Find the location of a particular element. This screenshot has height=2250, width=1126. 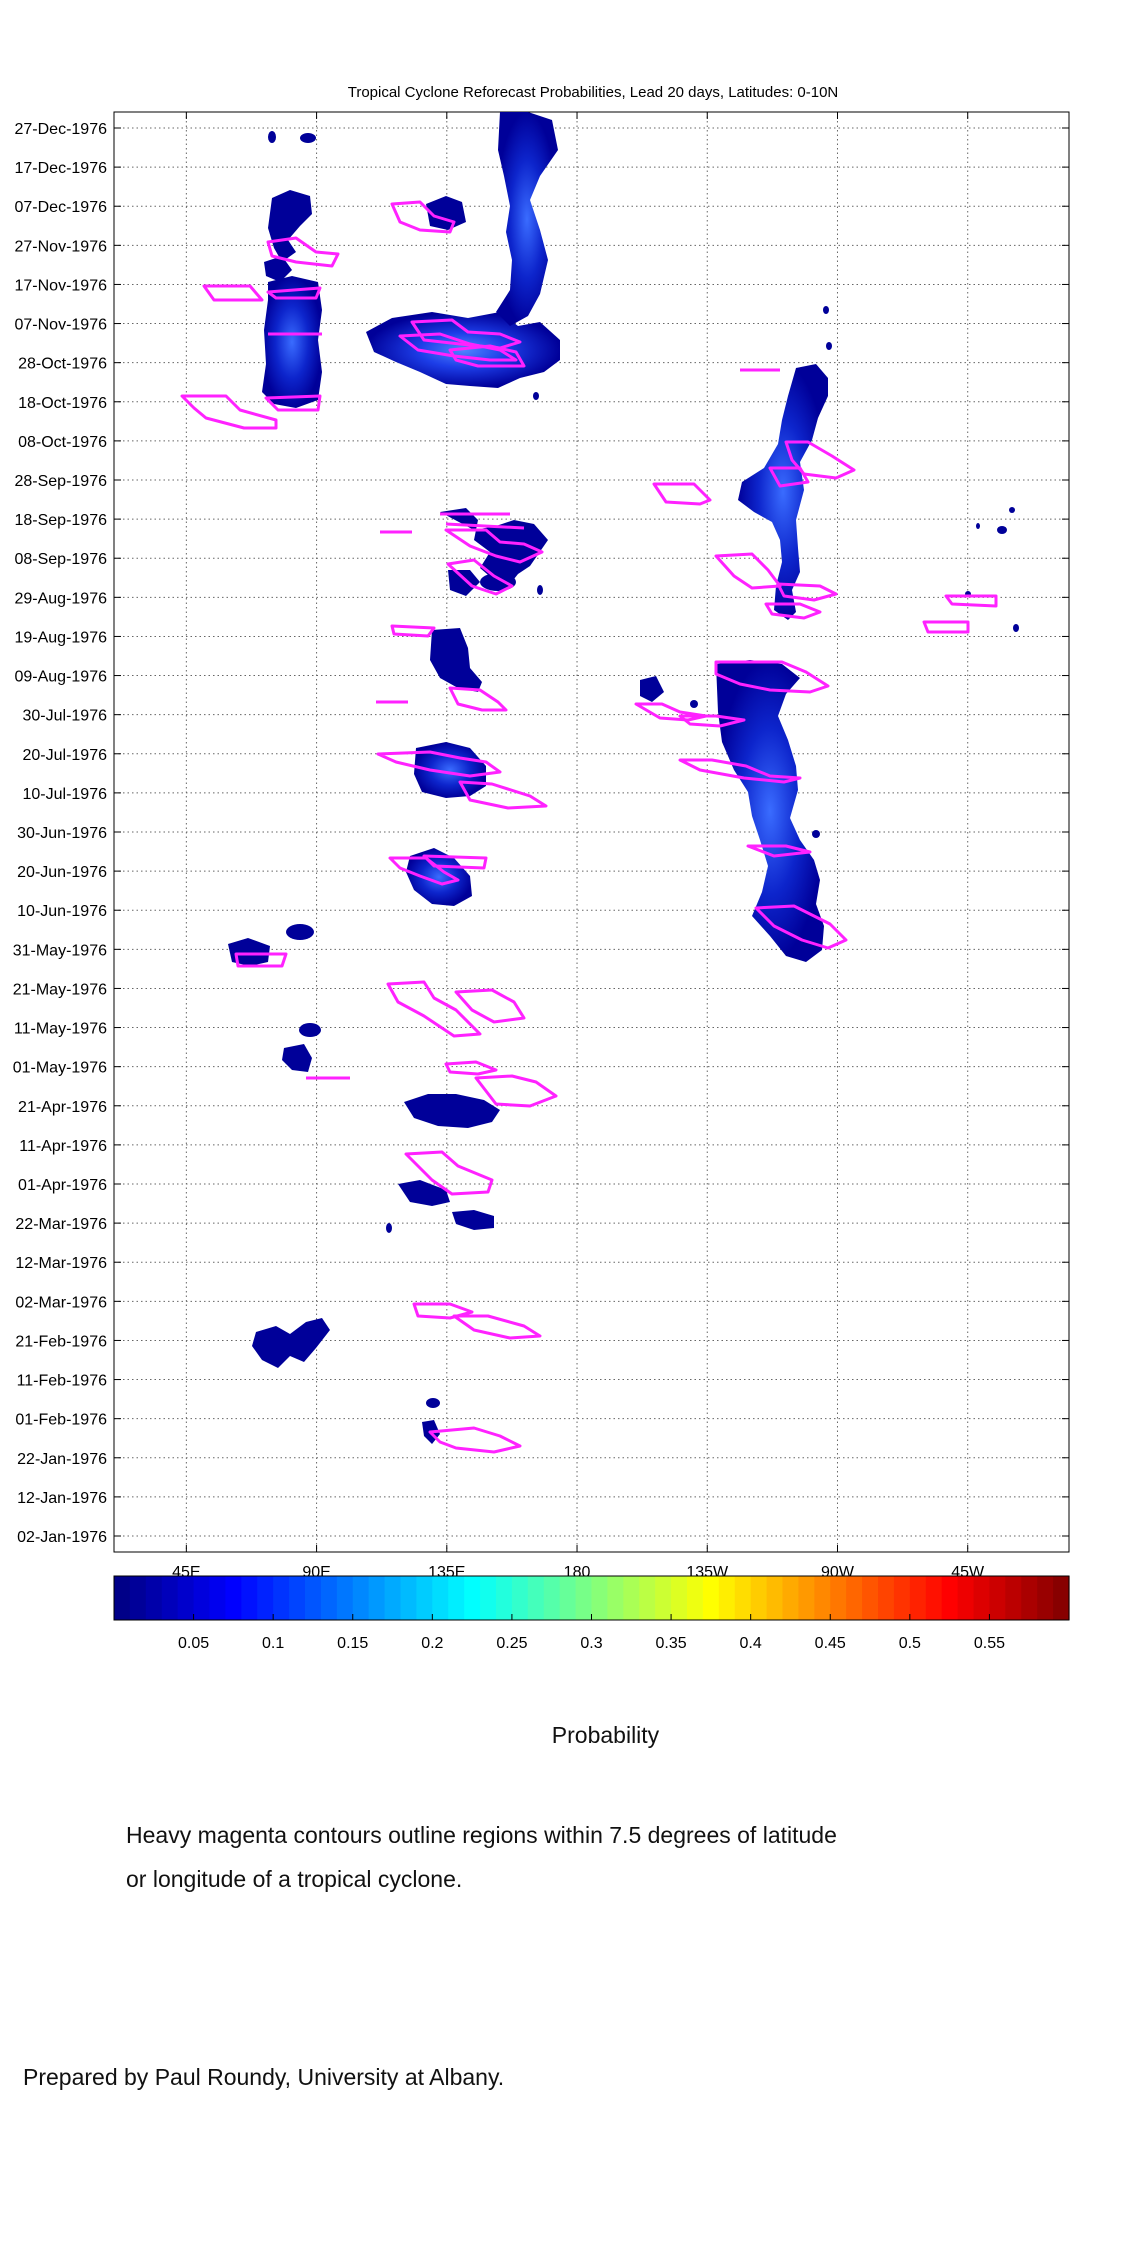

y-tick-label: 02-Mar-1976 is located at coordinates (61, 1302).